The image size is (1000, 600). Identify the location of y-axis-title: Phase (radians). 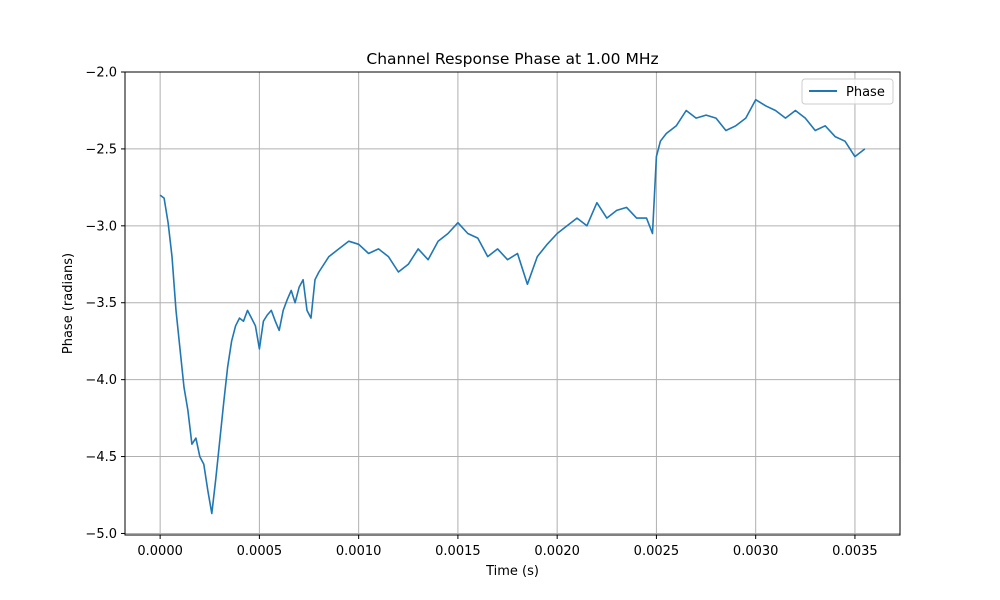
(68, 303).